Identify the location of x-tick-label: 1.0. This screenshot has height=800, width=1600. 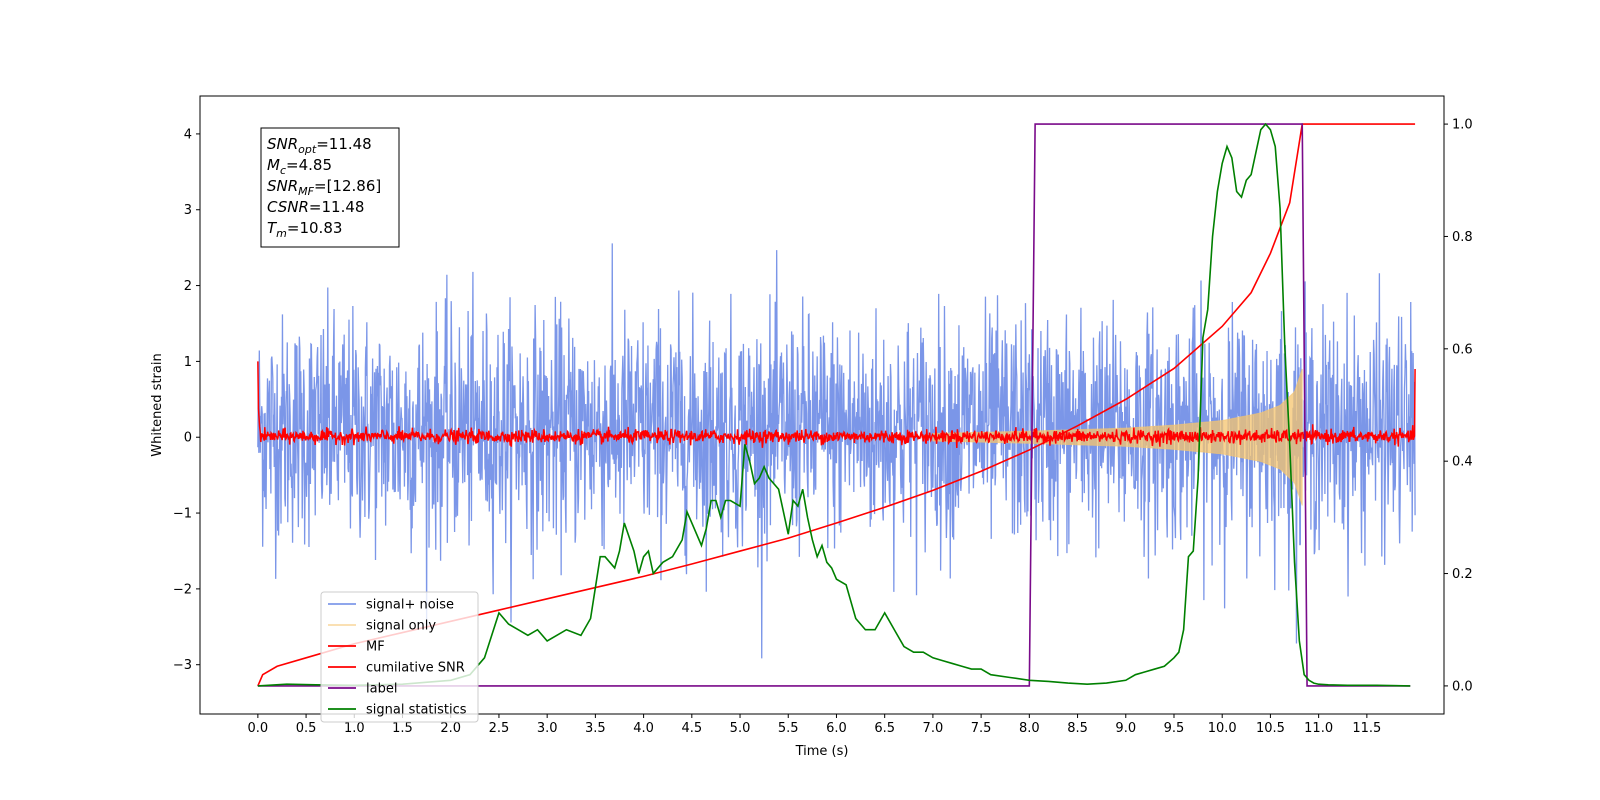
(354, 728).